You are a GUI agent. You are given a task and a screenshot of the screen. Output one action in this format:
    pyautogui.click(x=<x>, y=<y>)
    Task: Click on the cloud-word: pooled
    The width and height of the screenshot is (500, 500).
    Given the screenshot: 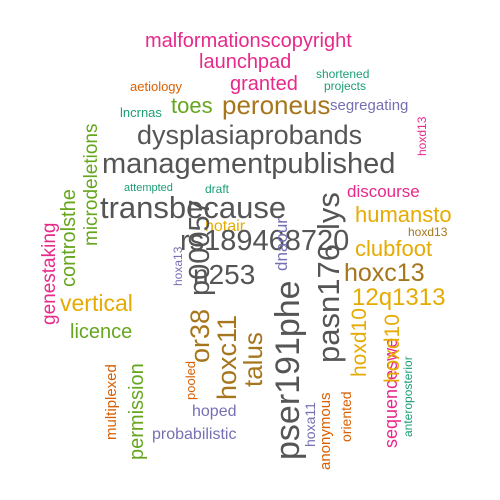 What is the action you would take?
    pyautogui.click(x=190, y=380)
    